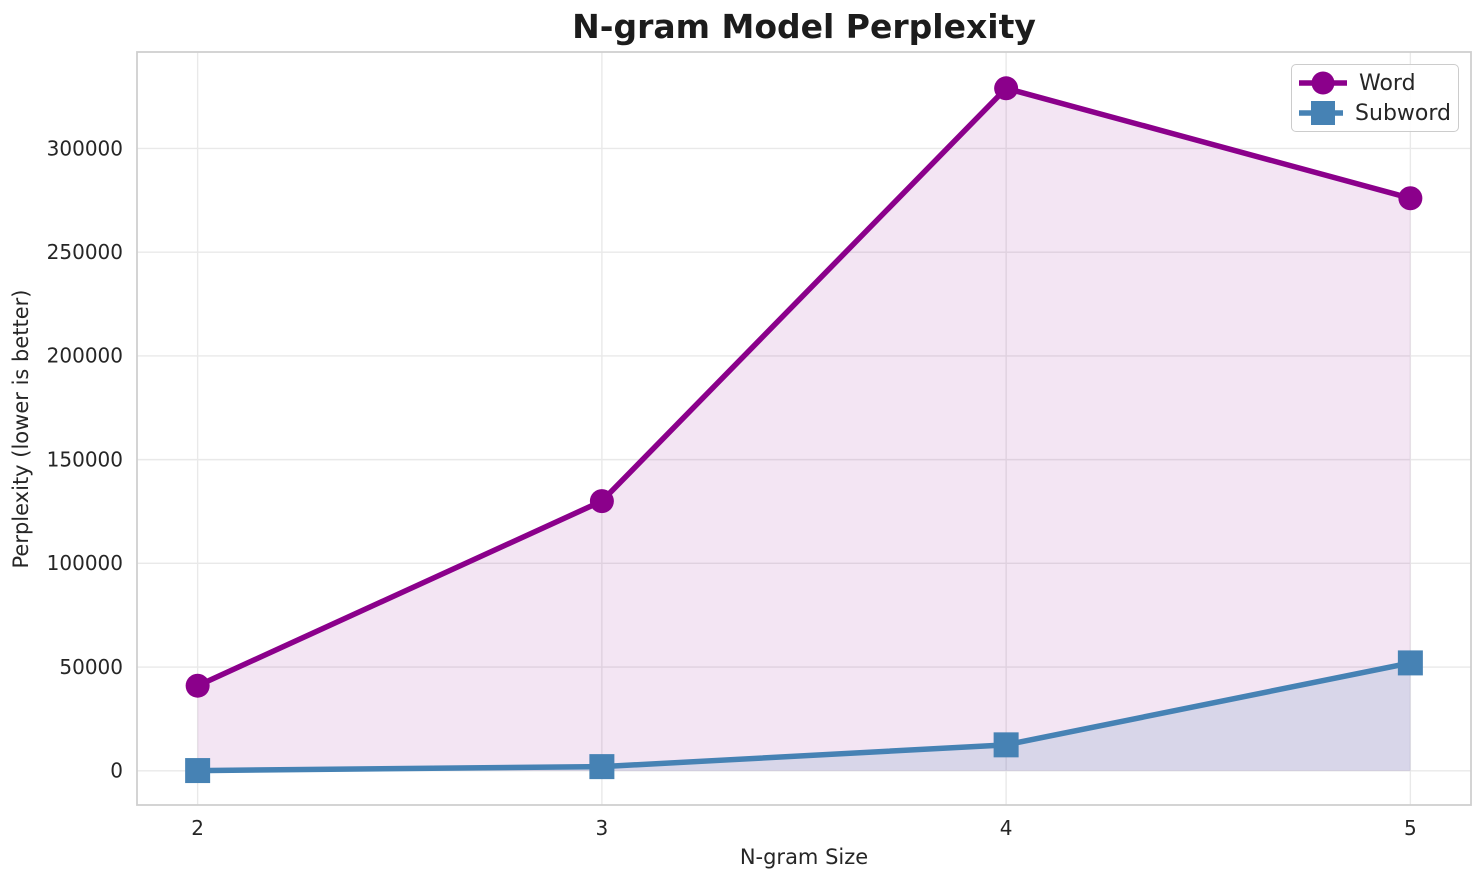 The image size is (1484, 885). Describe the element at coordinates (21, 429) in the screenshot. I see `y-axis-label: Perplexity (lower is better)` at that location.